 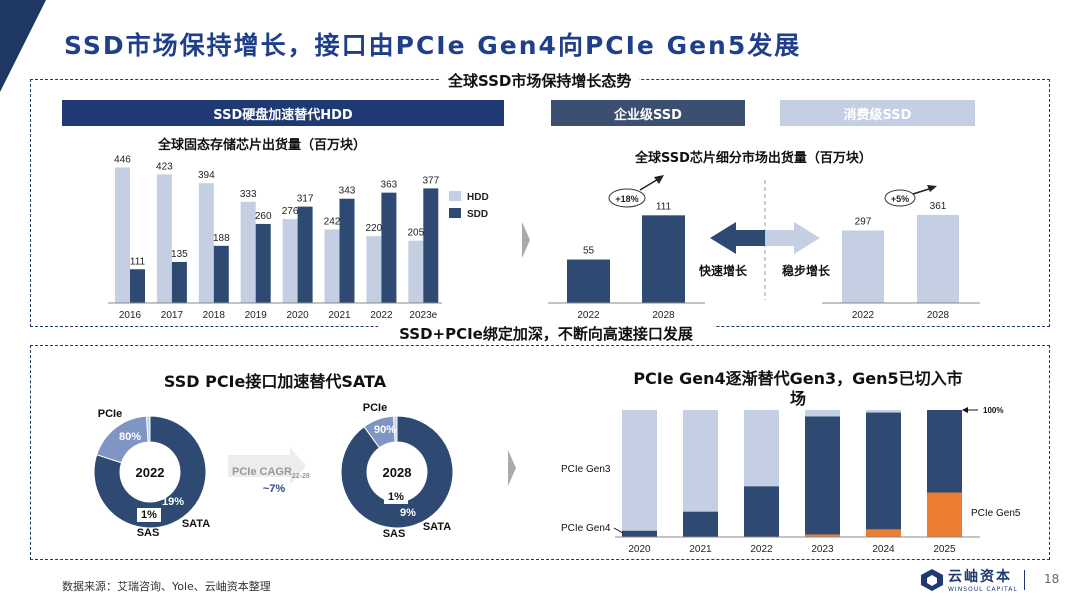 What do you see at coordinates (433, 45) in the screenshot?
I see `page-title: SSD市场保持增长，接口由PCIe Gen4向PCIe Gen5发展` at bounding box center [433, 45].